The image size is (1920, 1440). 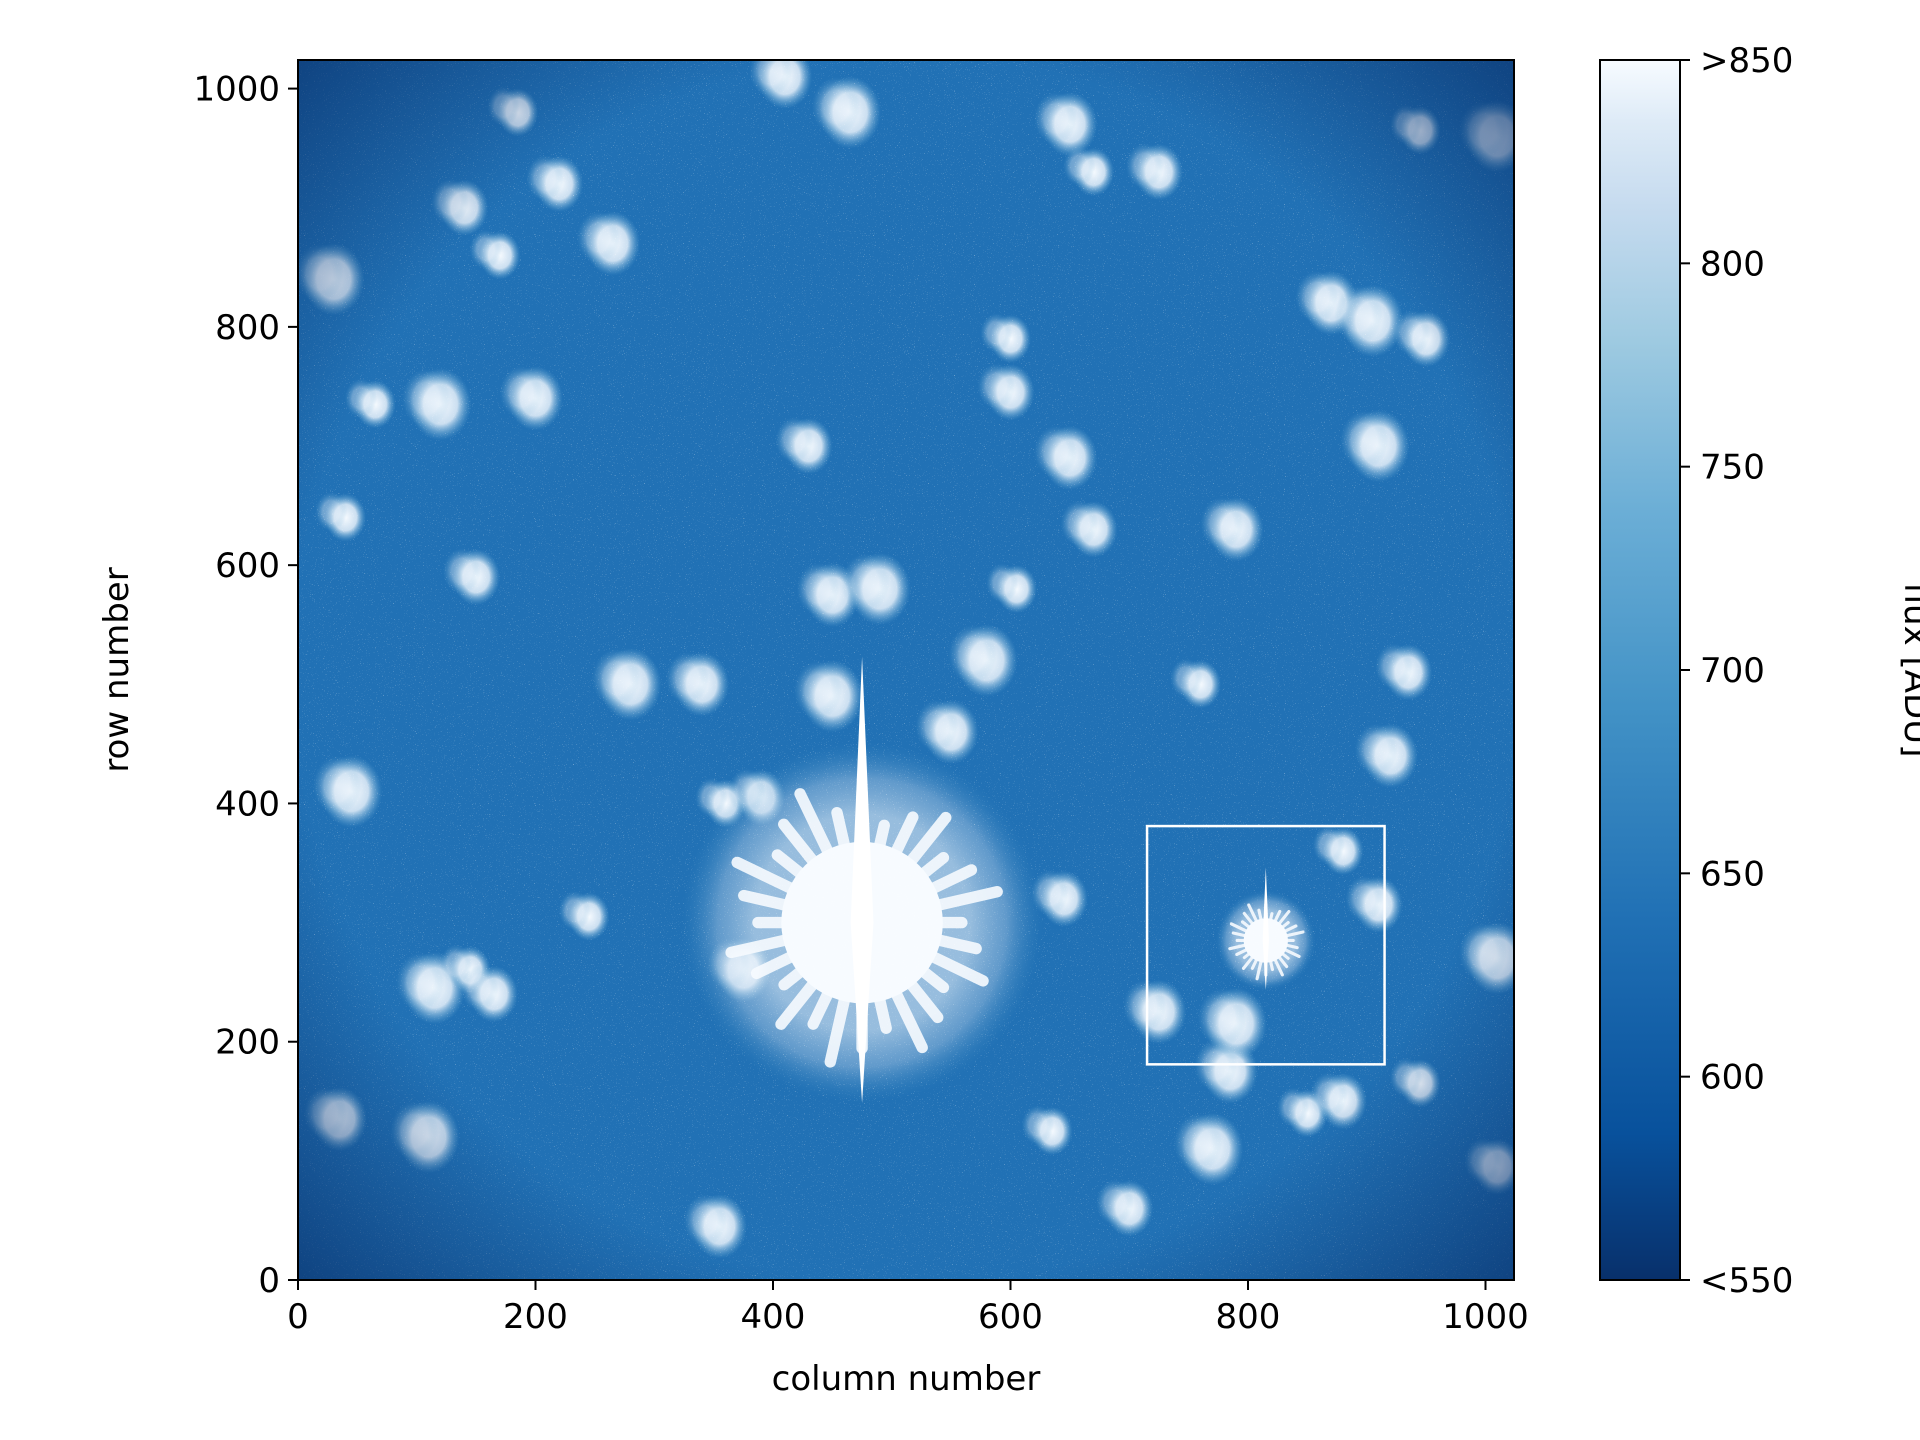 I want to click on x-tick-label: 400, so click(x=773, y=1317).